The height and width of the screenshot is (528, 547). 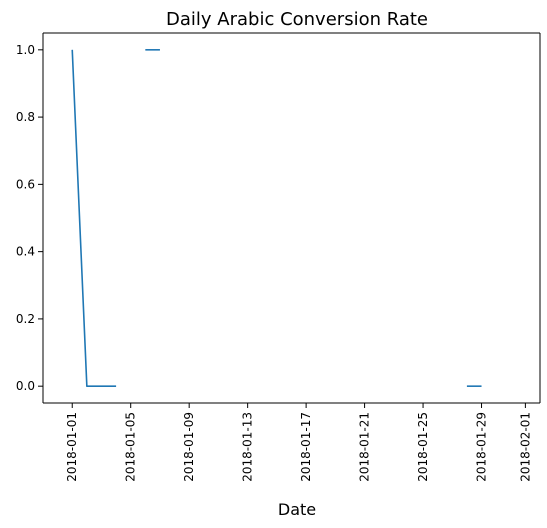 I want to click on y-tick-label-1: 0.2, so click(x=25, y=319).